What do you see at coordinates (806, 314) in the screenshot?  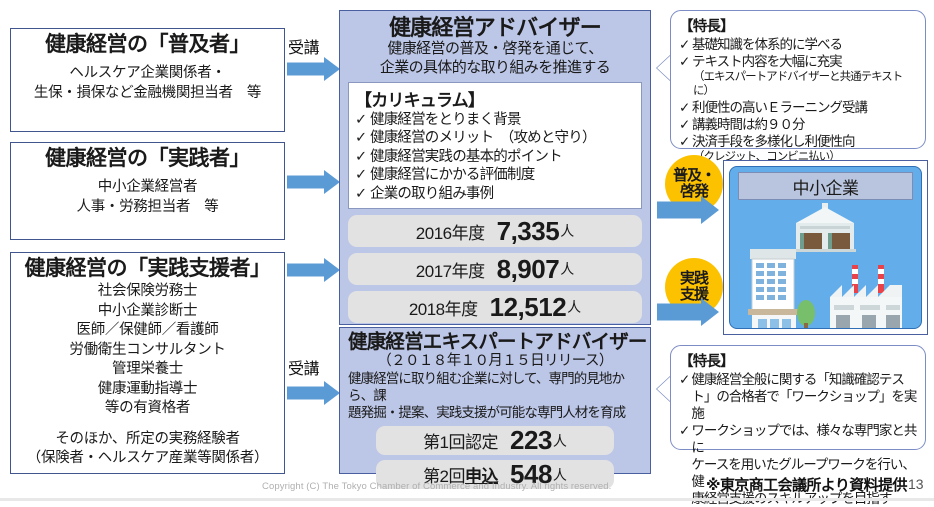 I see `tree-icon` at bounding box center [806, 314].